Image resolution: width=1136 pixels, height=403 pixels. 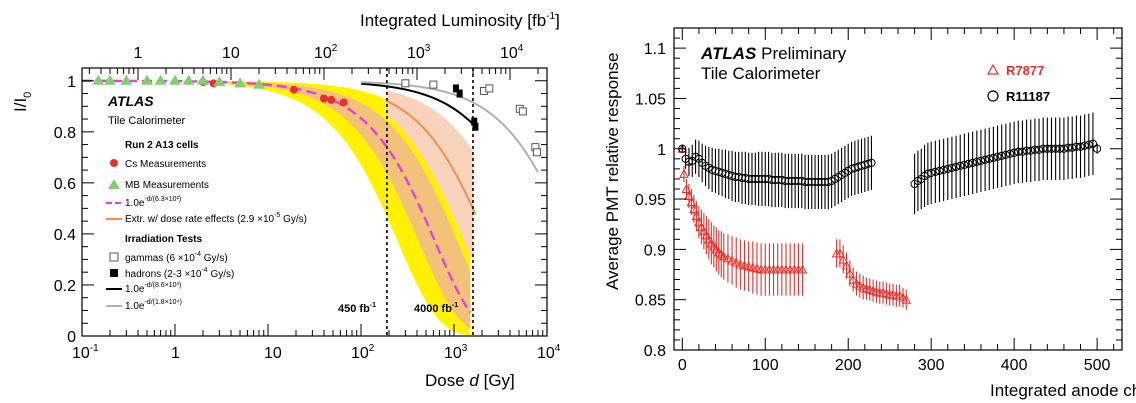 What do you see at coordinates (931, 365) in the screenshot?
I see `rx-tick-label-3: 300` at bounding box center [931, 365].